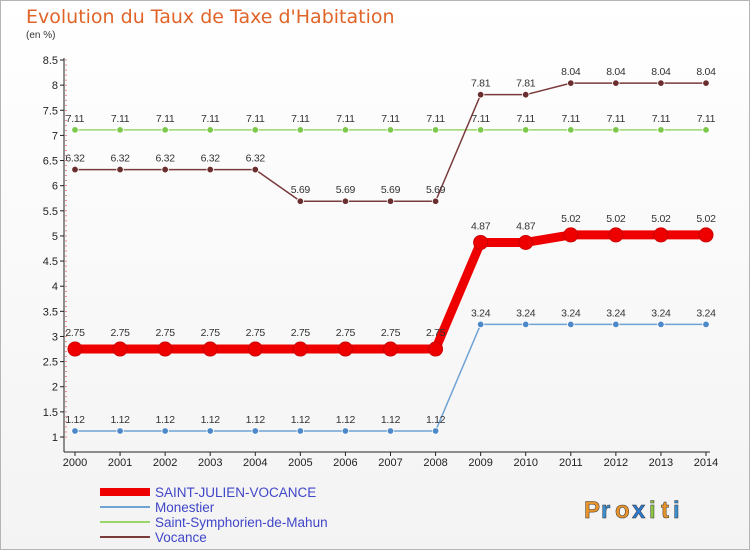 The image size is (750, 550). Describe the element at coordinates (435, 463) in the screenshot. I see `x-tick-label: 2008` at that location.